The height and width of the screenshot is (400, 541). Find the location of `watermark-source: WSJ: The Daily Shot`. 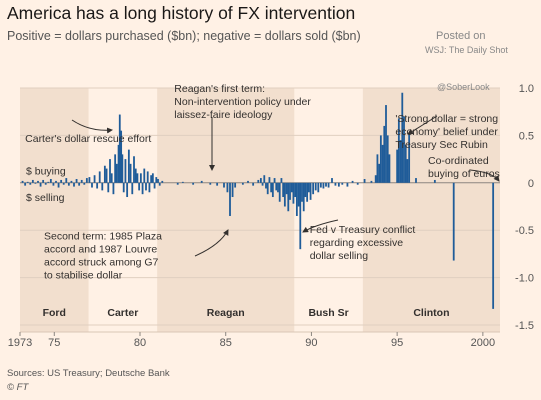

watermark-source: WSJ: The Daily Shot is located at coordinates (466, 50).